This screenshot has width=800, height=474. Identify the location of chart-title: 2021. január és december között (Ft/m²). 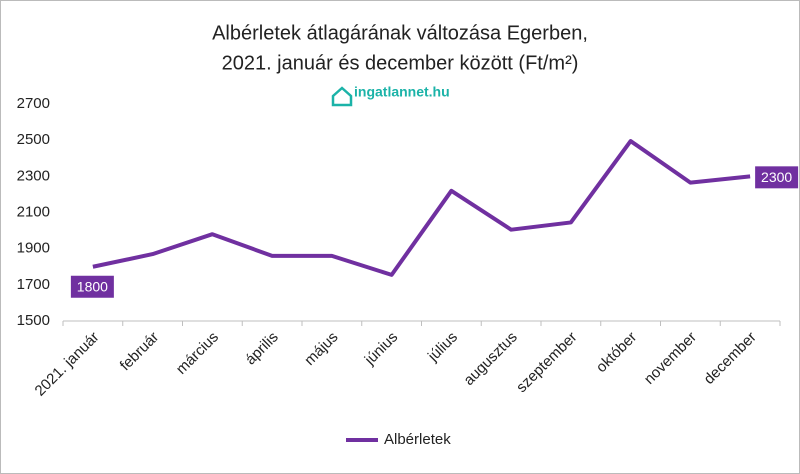
(400, 63).